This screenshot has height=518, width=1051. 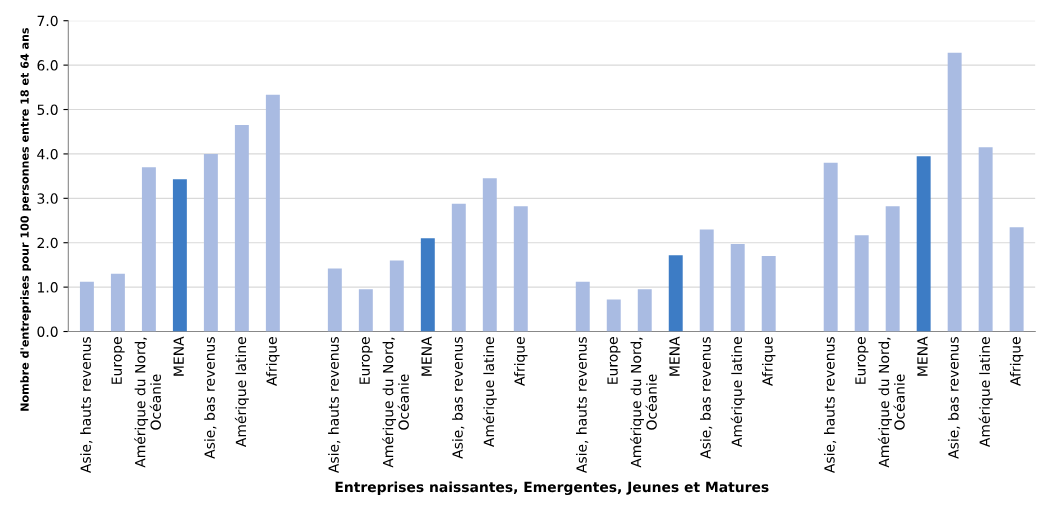 What do you see at coordinates (552, 488) in the screenshot?
I see `x-axis-title: Entreprises naissantes, Emergentes, Jeunes et Matures` at bounding box center [552, 488].